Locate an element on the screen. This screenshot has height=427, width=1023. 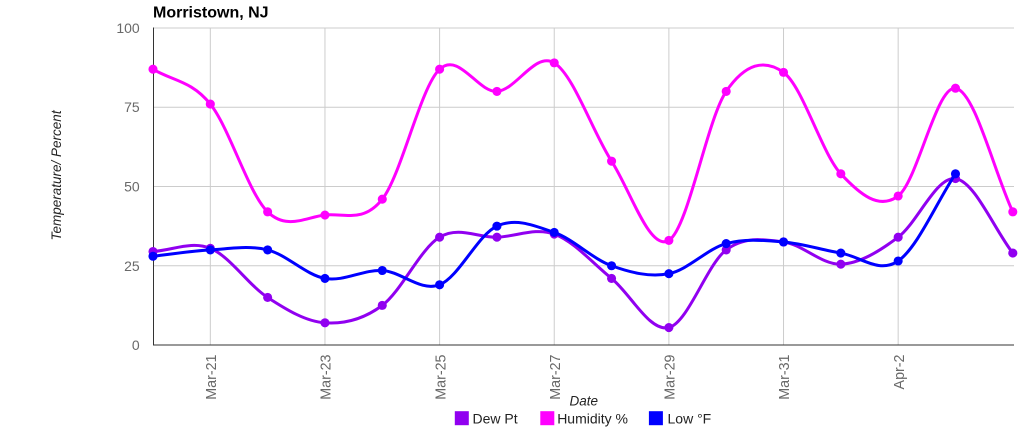
svg-text: Mar-31 is located at coordinates (785, 376).